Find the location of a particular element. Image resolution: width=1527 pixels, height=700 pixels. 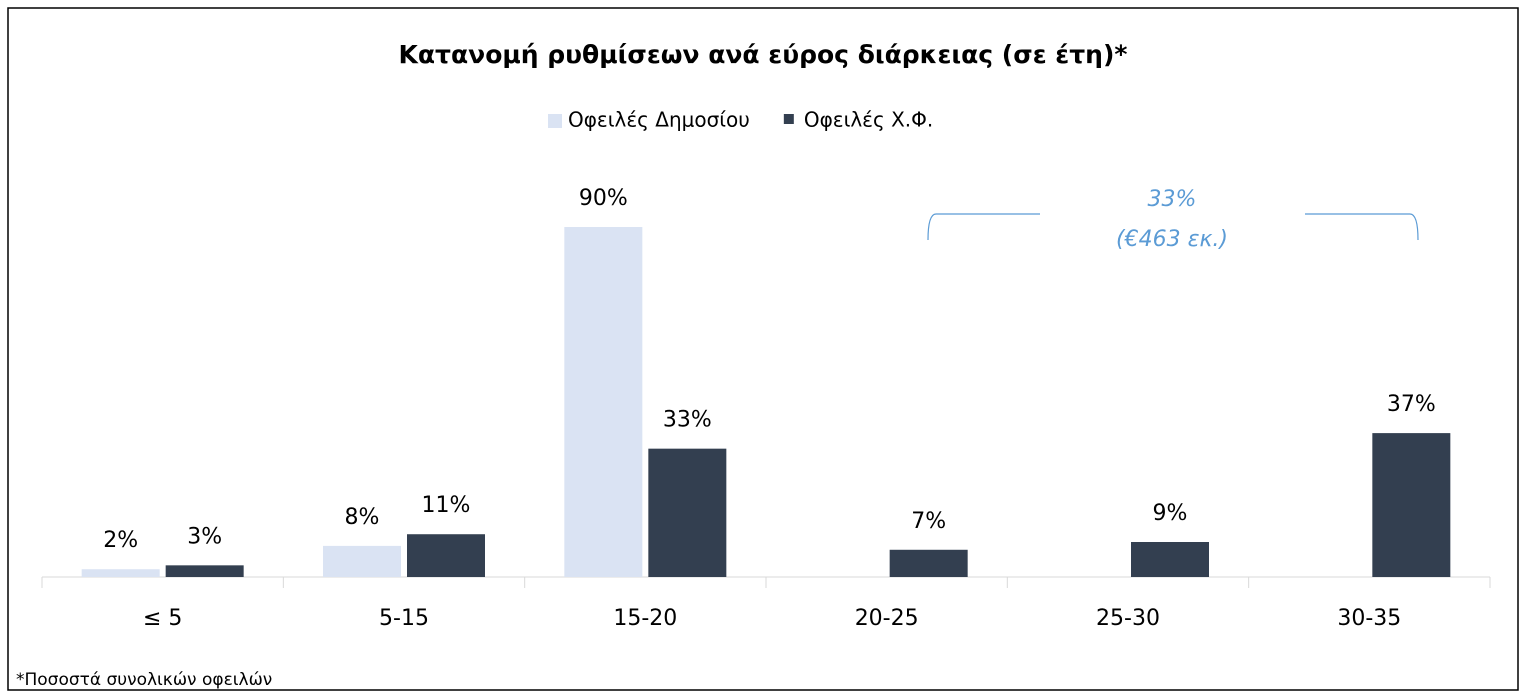

x-tick-label: 5-15 is located at coordinates (404, 618).